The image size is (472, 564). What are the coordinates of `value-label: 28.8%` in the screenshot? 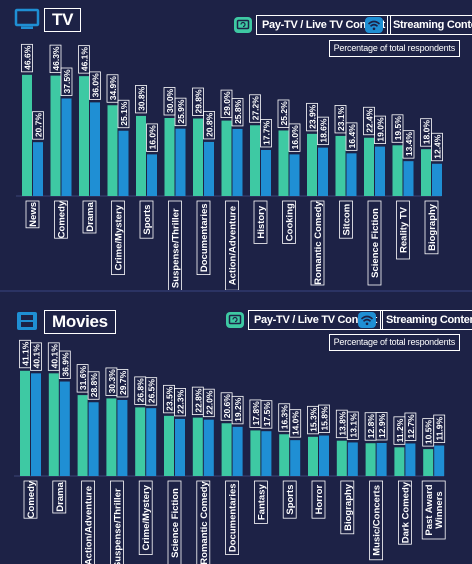 It's located at (93, 385).